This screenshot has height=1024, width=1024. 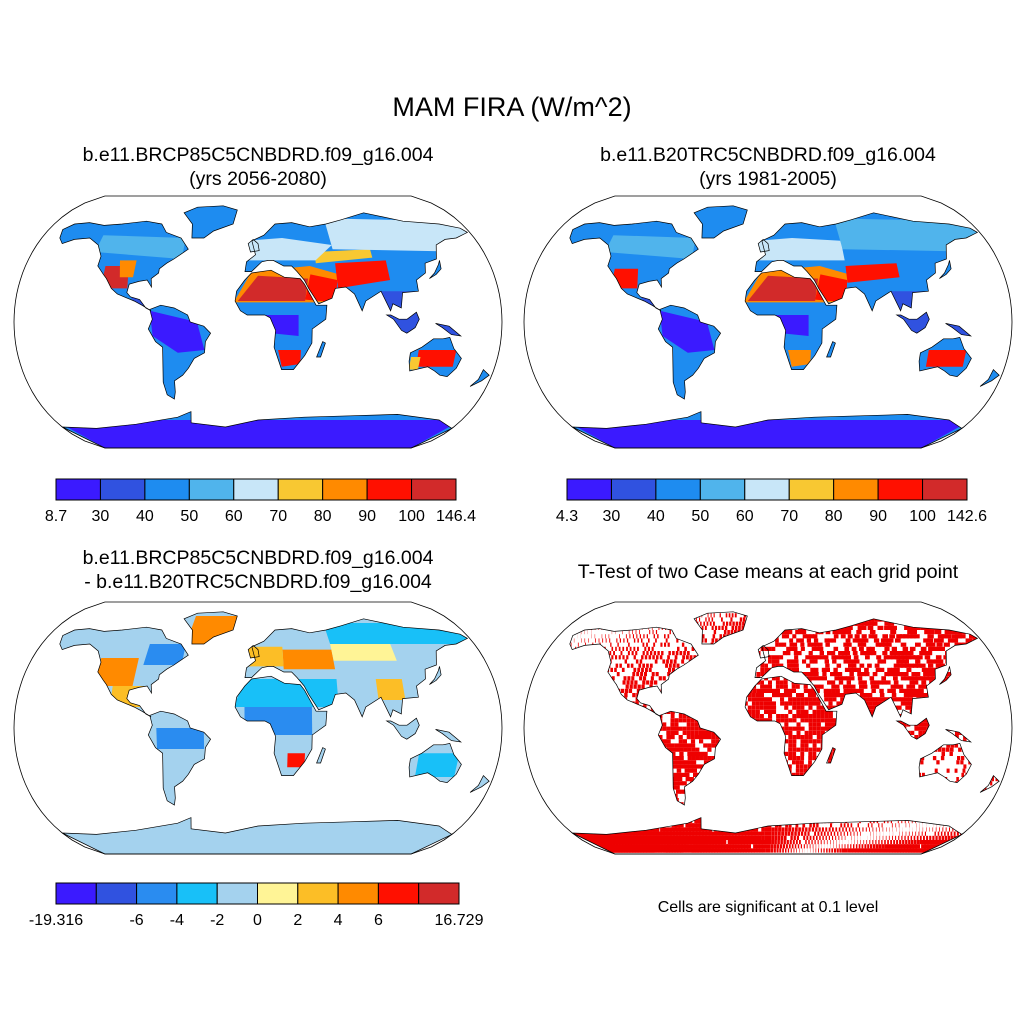 What do you see at coordinates (211, 221) in the screenshot?
I see `landmass-greenland` at bounding box center [211, 221].